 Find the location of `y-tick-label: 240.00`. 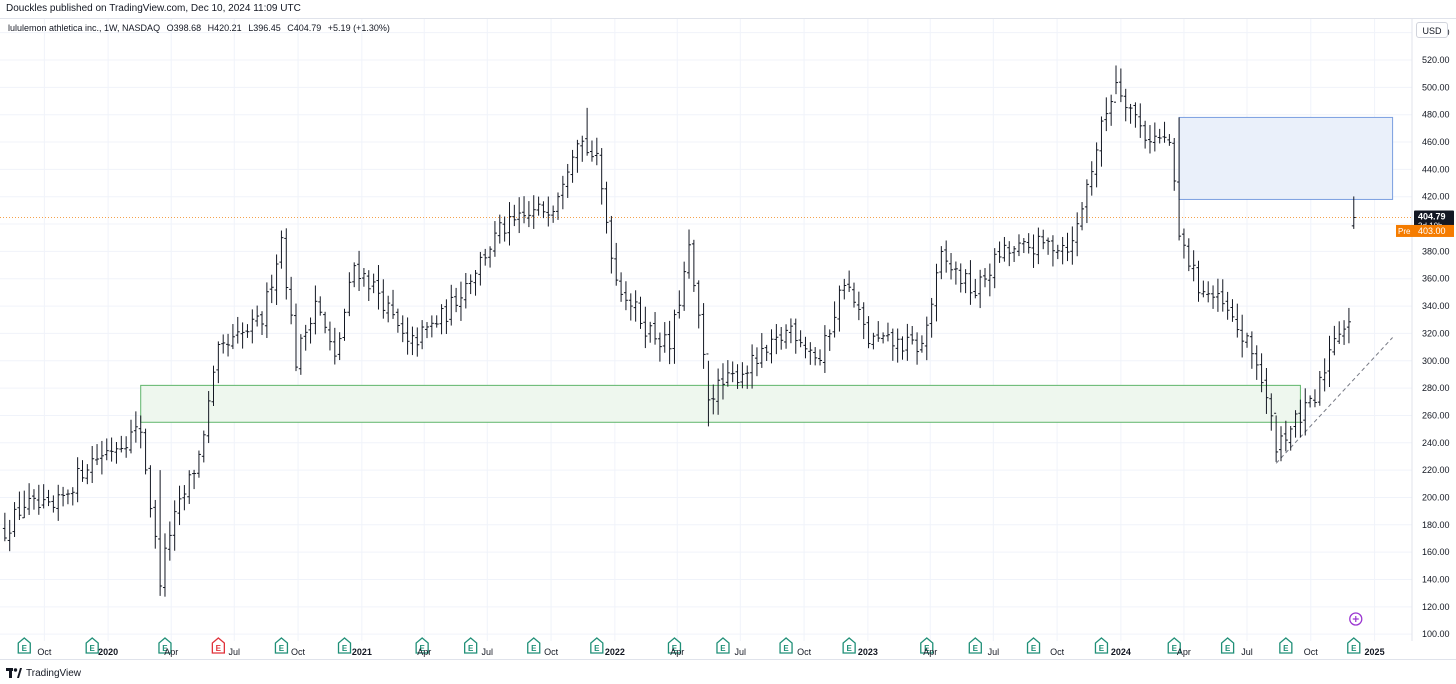

y-tick-label: 240.00 is located at coordinates (1436, 443).